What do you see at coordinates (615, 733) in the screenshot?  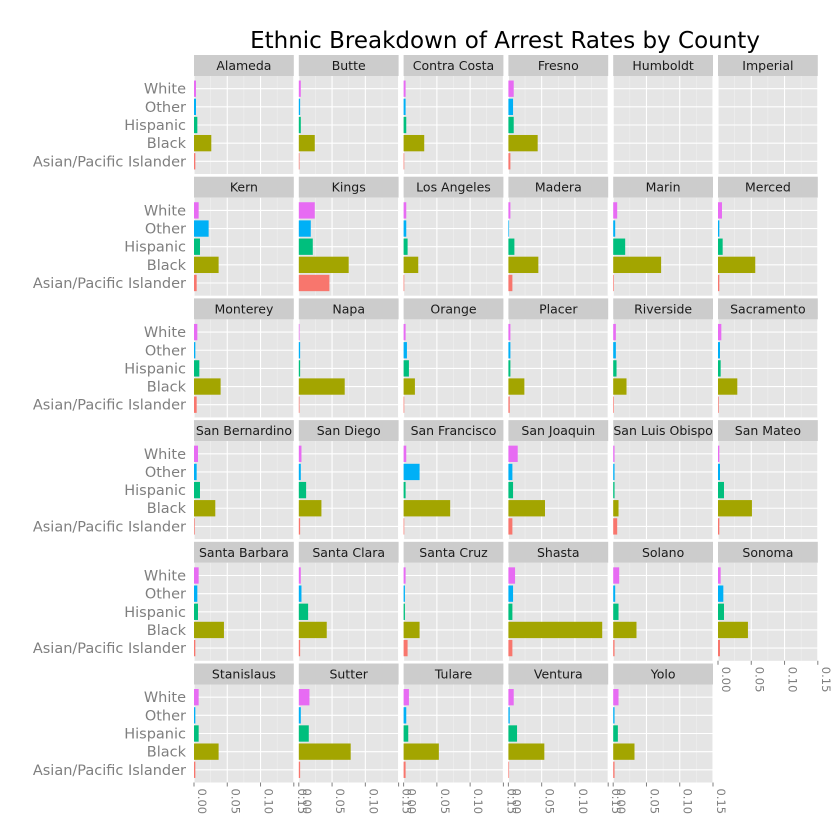 I see `bar-yolo-hispanic` at bounding box center [615, 733].